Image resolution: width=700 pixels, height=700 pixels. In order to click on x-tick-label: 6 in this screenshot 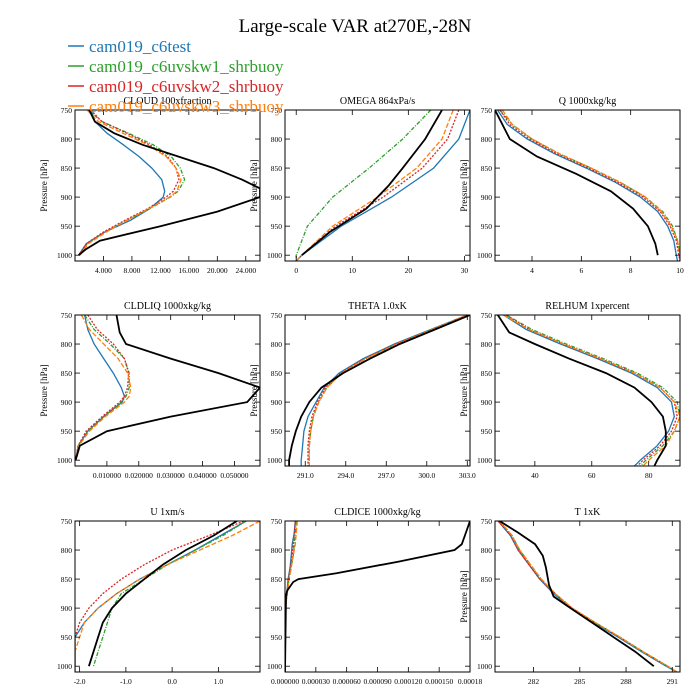, I will do `click(581, 270)`.